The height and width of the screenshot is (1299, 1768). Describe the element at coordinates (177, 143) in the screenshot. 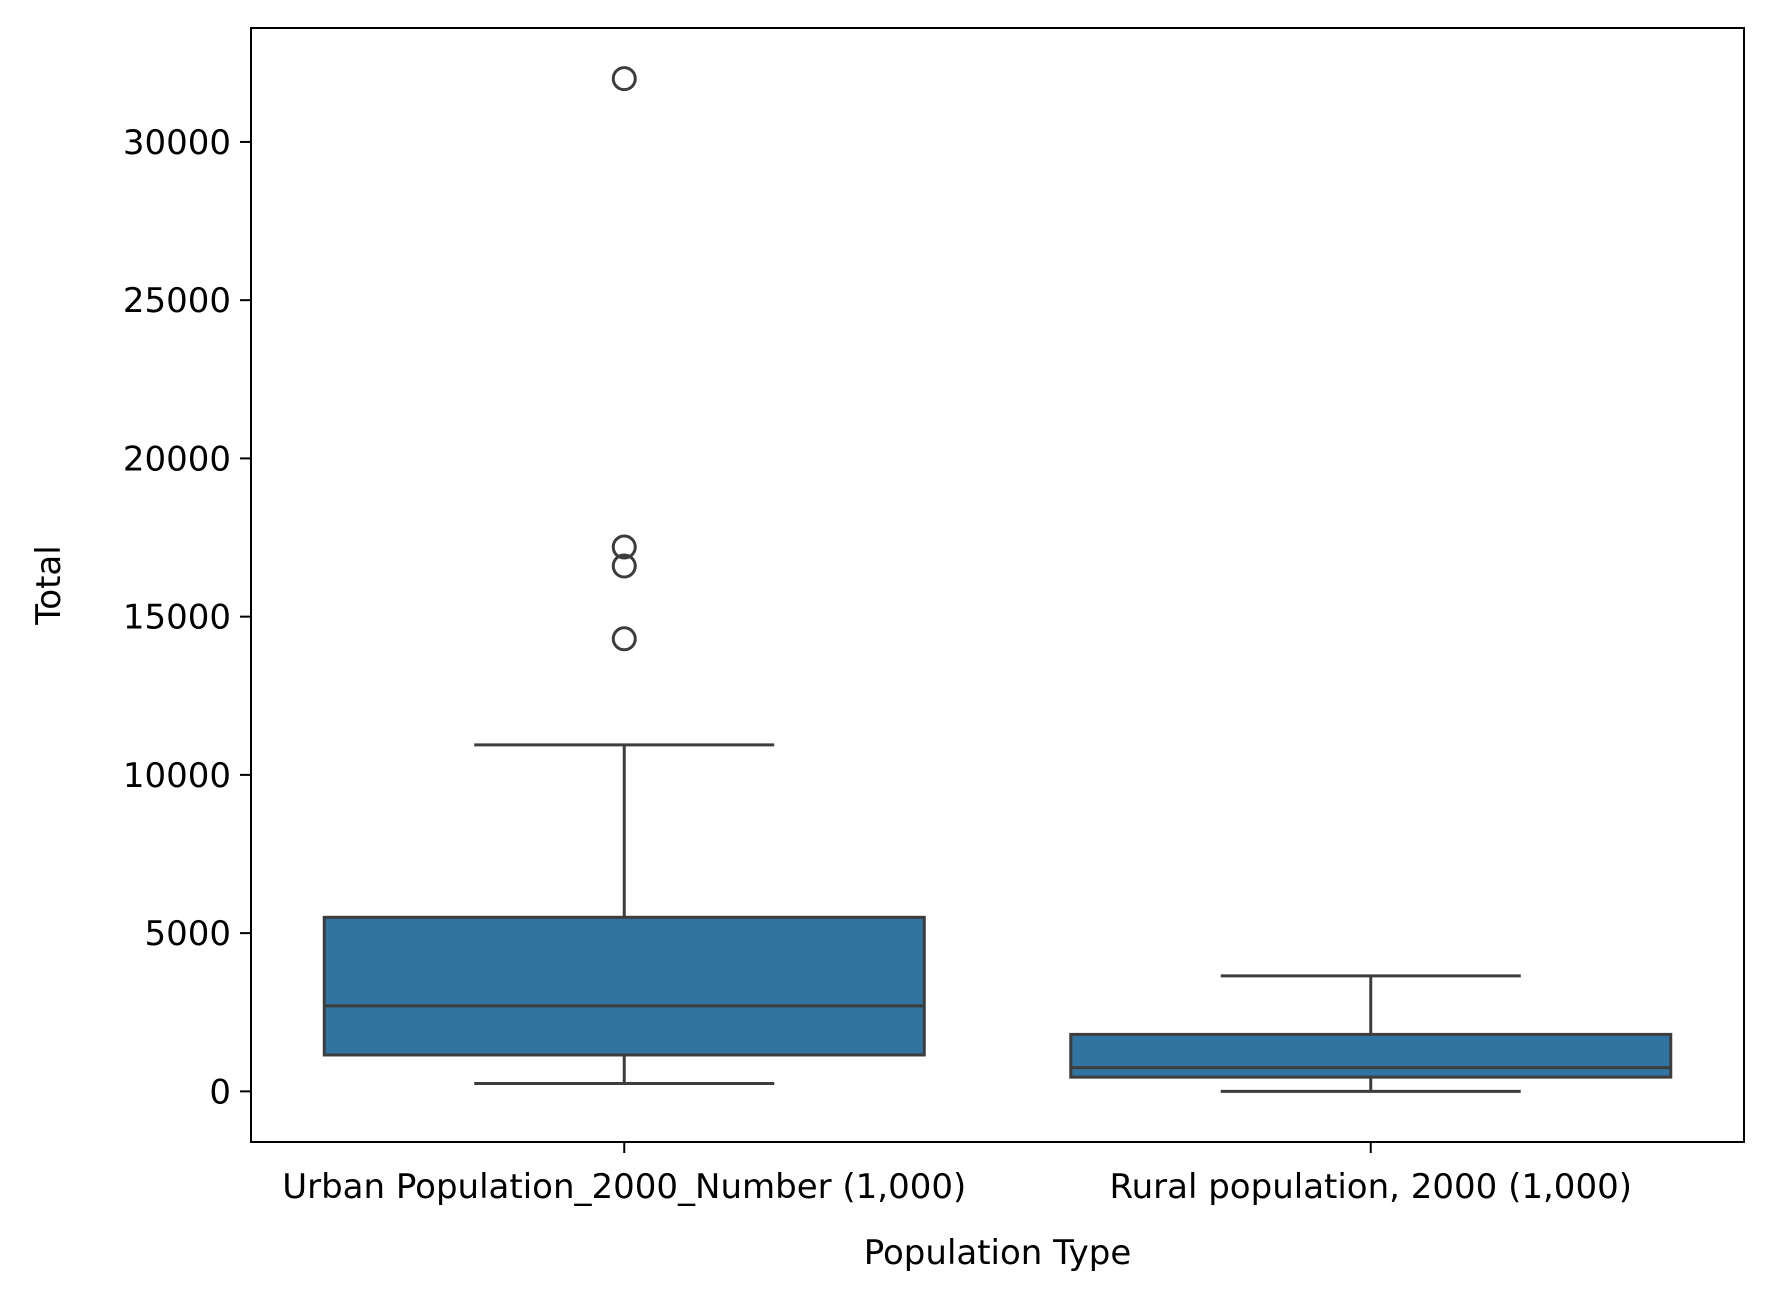

I see `y-tick-label: 30000` at that location.